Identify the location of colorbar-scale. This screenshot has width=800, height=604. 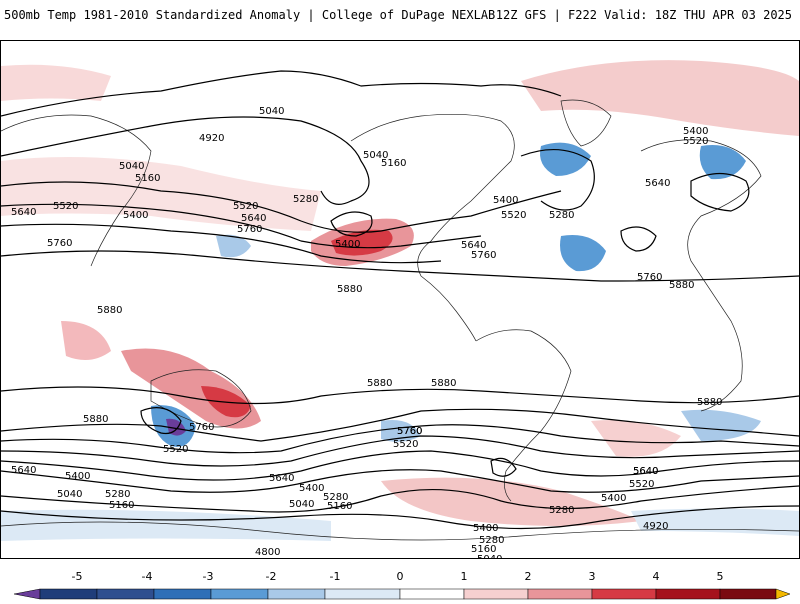
(402, 594).